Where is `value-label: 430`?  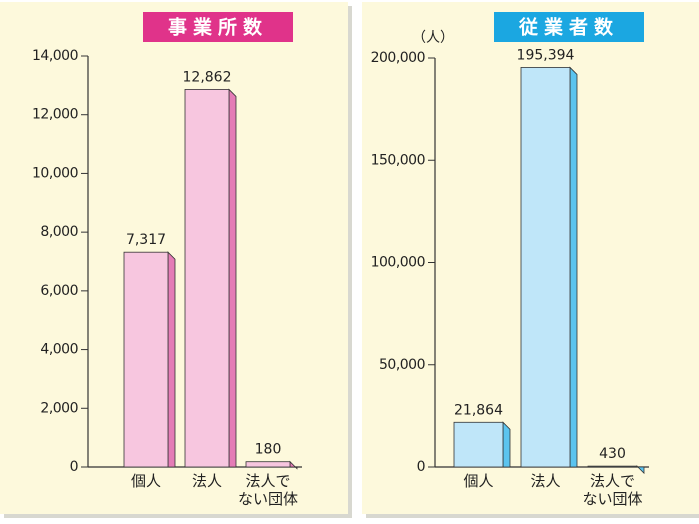 value-label: 430 is located at coordinates (612, 454).